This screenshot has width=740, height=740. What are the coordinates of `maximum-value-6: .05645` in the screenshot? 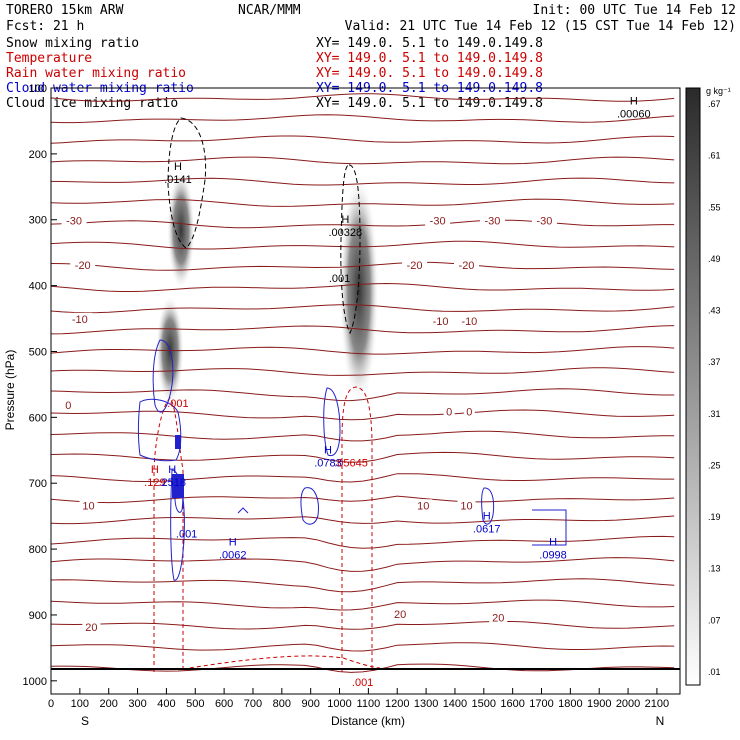 It's located at (351, 463).